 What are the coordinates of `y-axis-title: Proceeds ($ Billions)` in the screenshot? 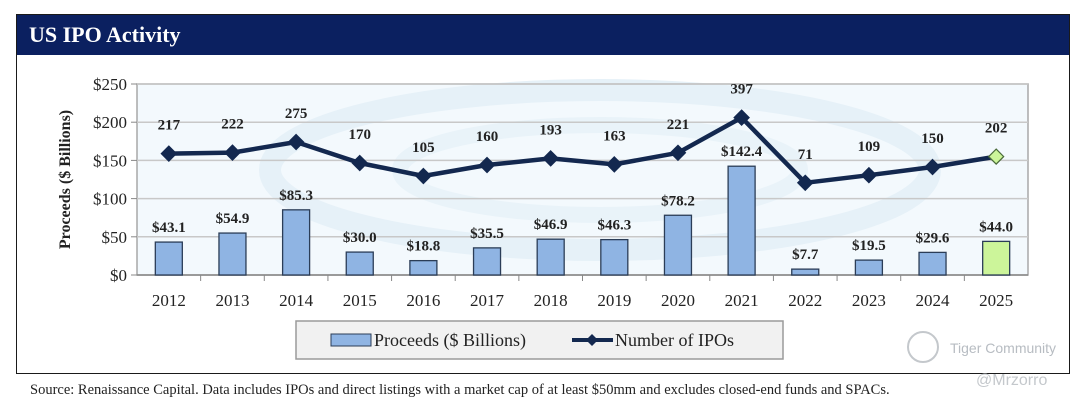 It's located at (65, 179).